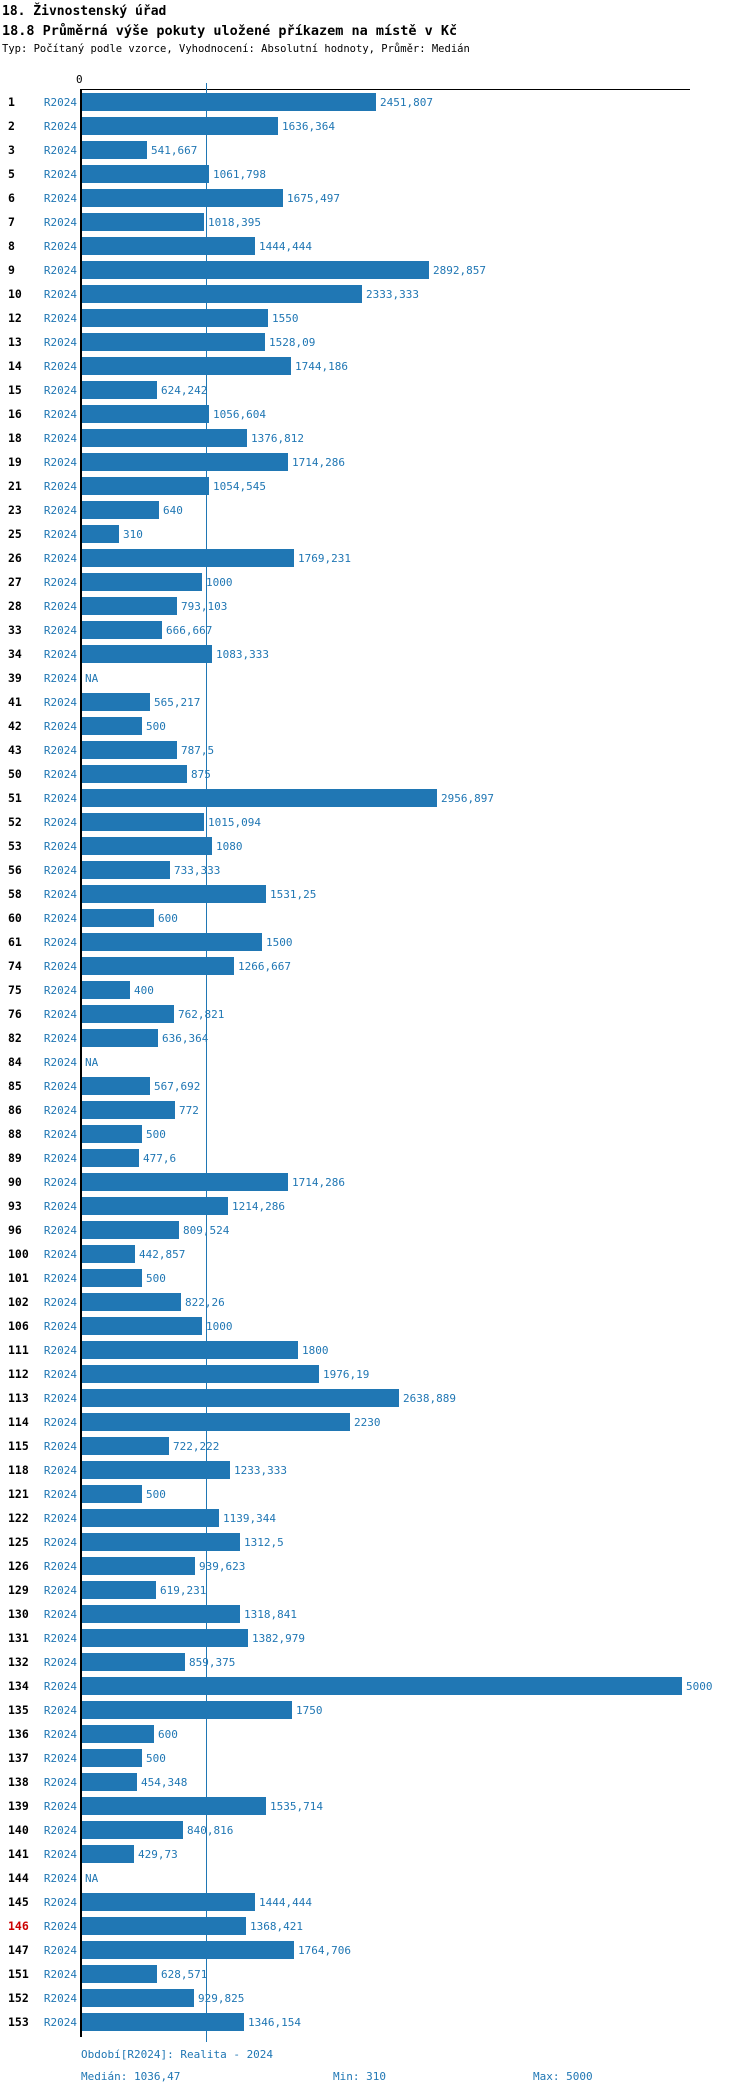 Image resolution: width=750 pixels, height=2096 pixels. What do you see at coordinates (416, 1038) in the screenshot?
I see `bar-zone: 636,364` at bounding box center [416, 1038].